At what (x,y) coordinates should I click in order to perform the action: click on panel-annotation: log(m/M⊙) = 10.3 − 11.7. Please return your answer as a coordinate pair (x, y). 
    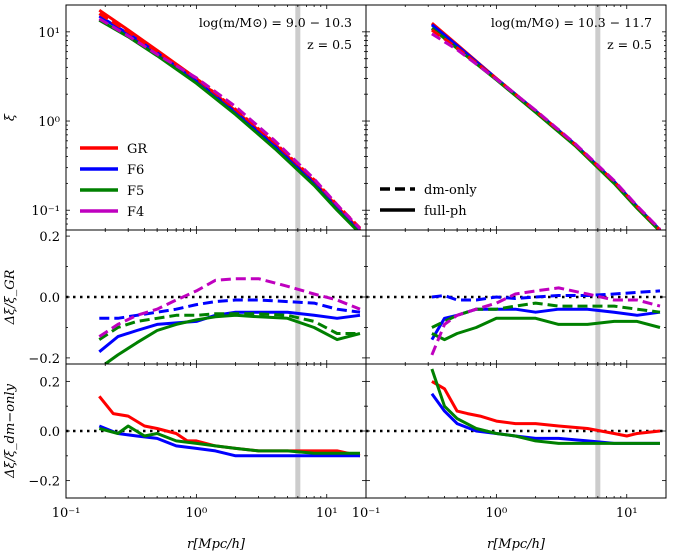
    Looking at the image, I should click on (571, 22).